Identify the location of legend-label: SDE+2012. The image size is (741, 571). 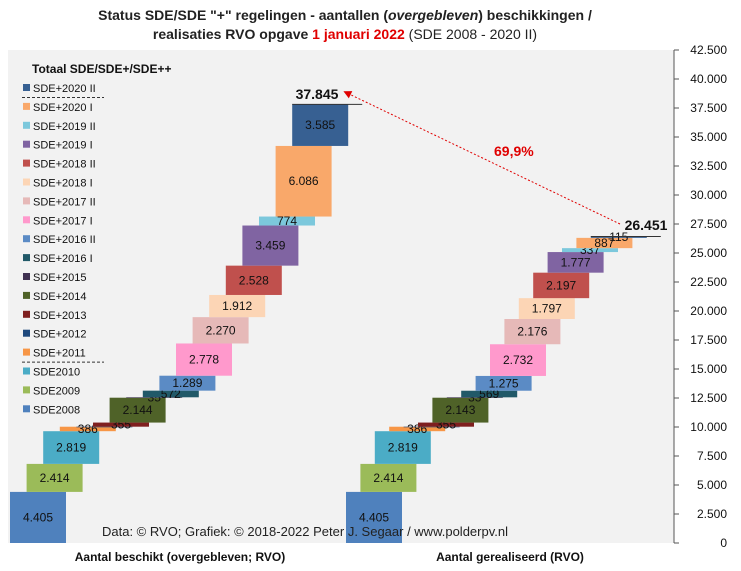
(60, 335).